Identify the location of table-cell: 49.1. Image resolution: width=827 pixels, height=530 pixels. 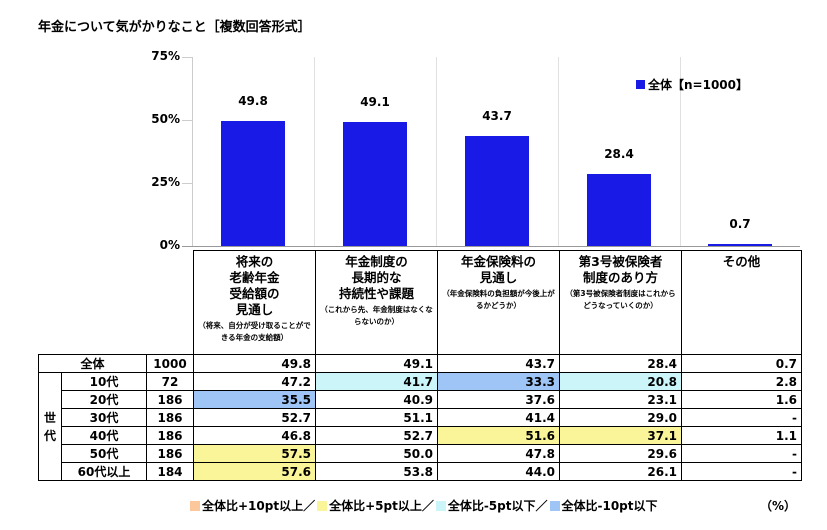
(376, 363).